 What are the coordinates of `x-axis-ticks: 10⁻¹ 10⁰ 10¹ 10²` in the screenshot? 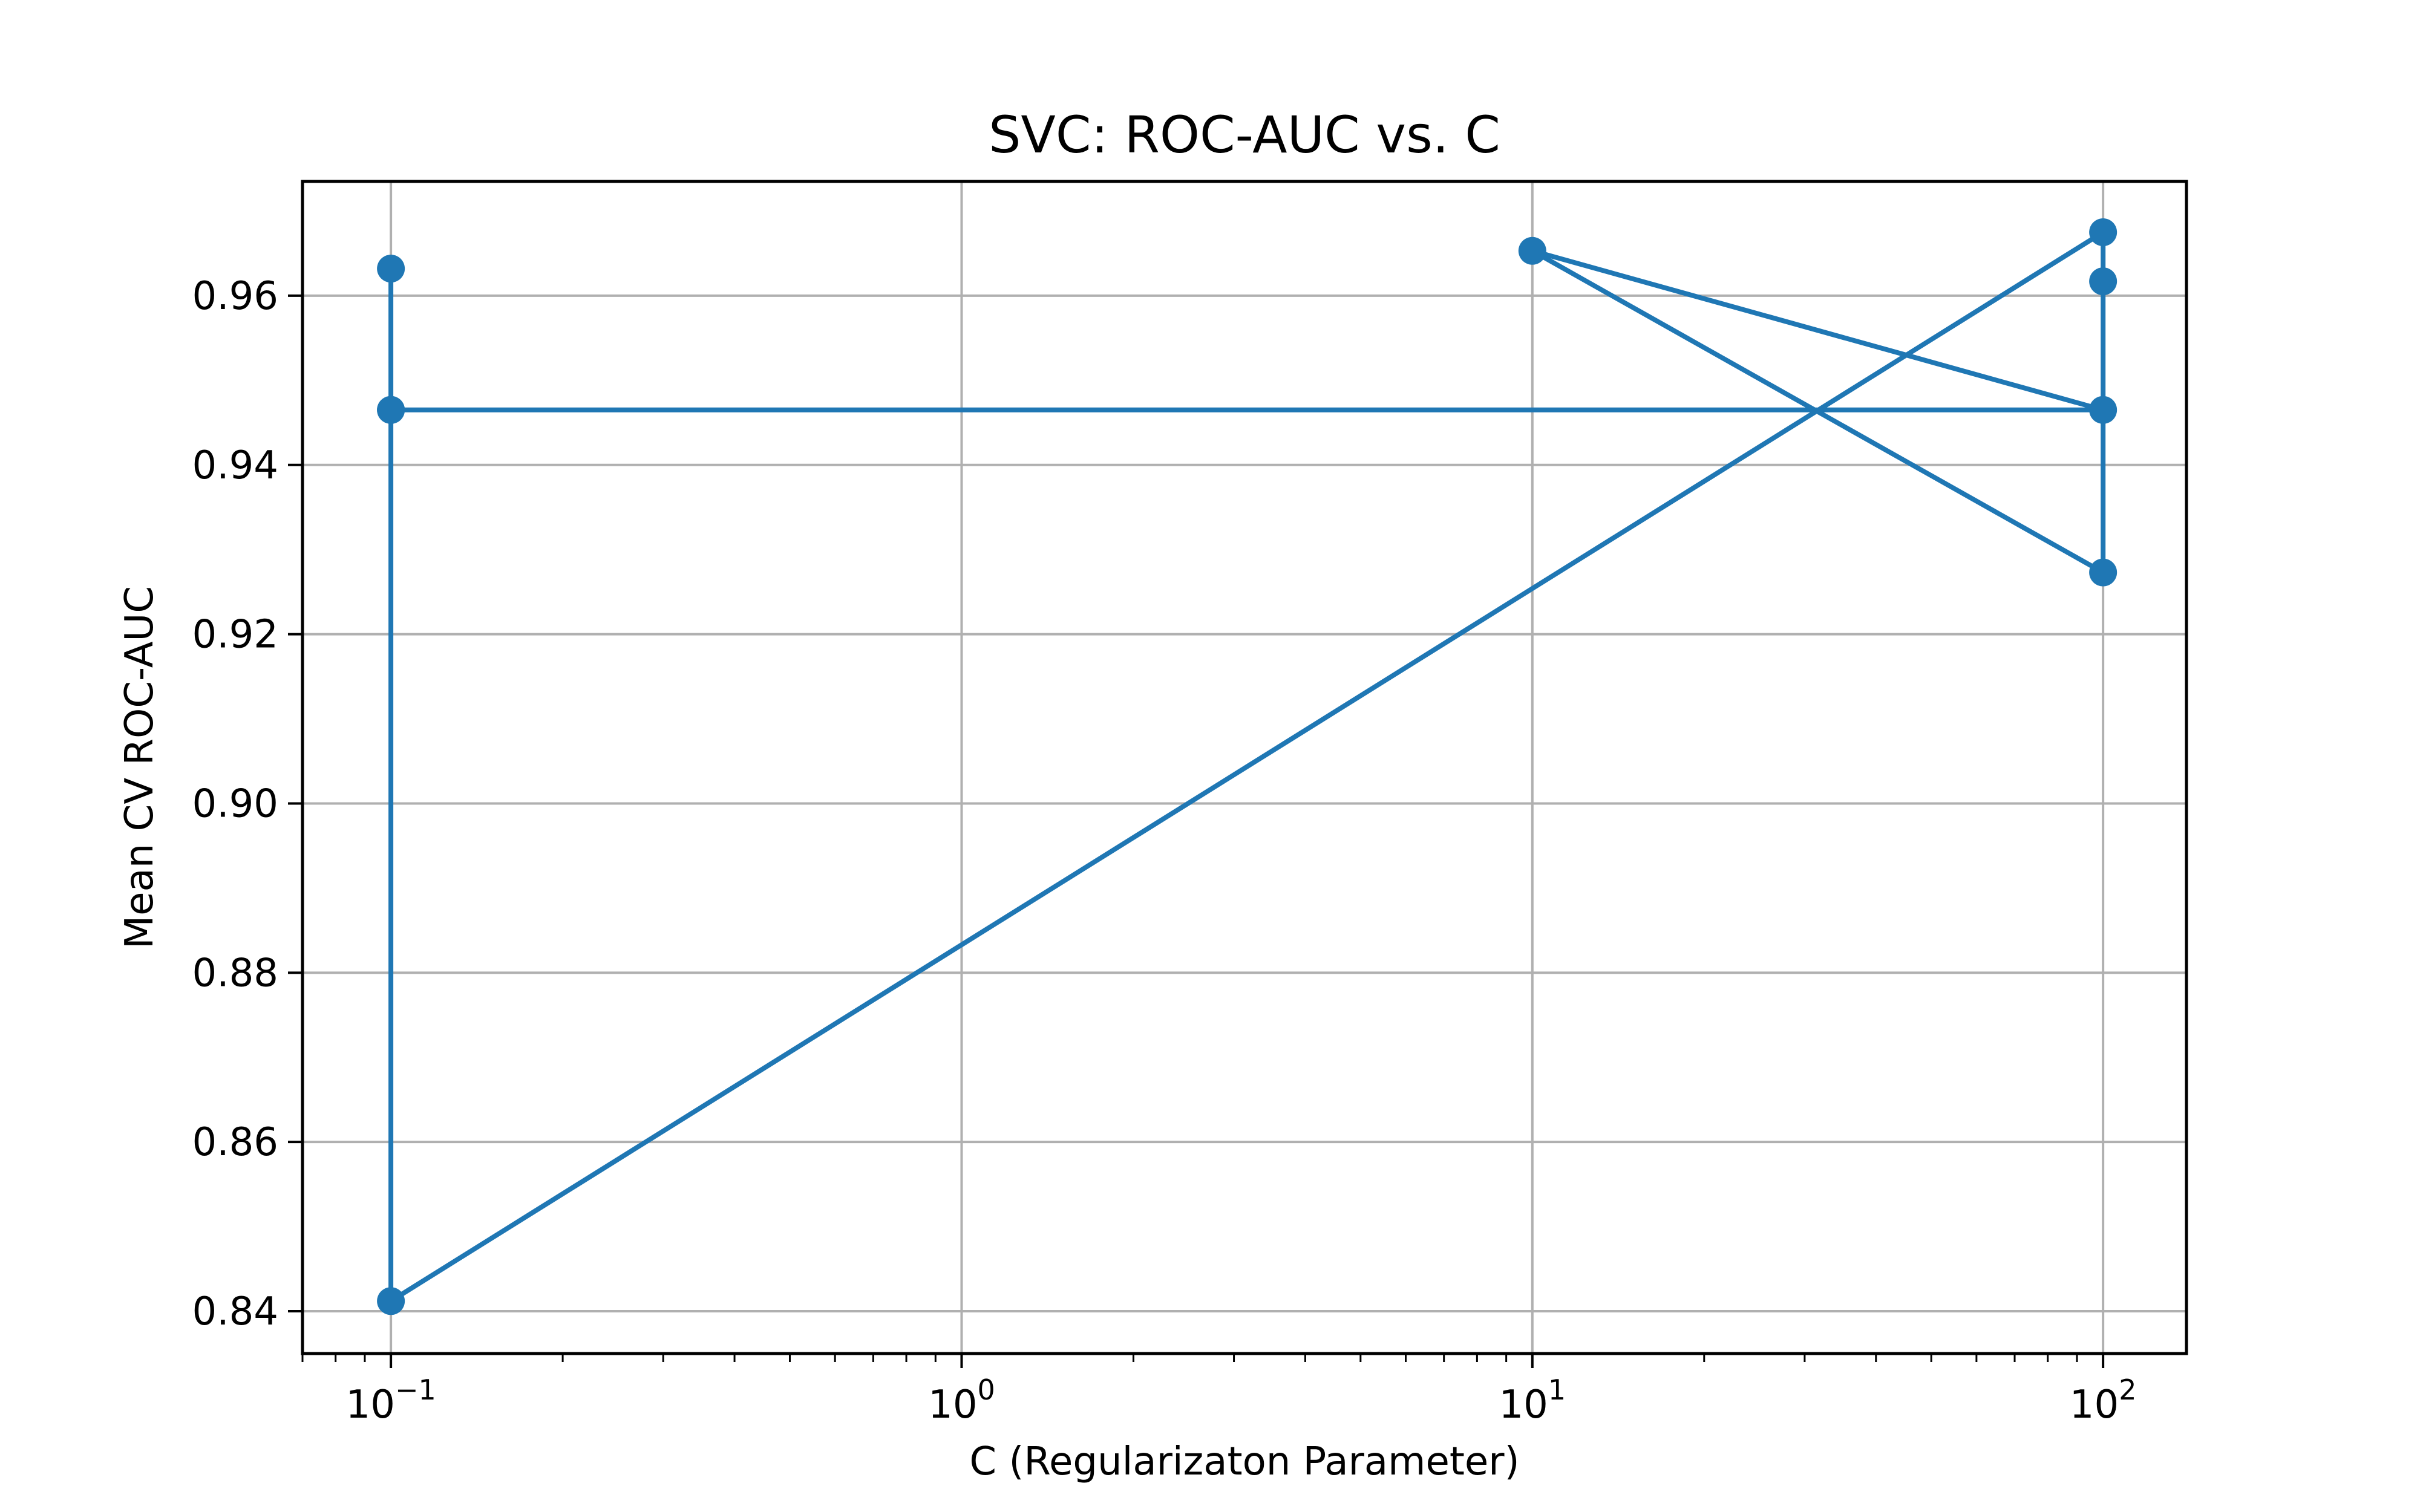 It's located at (1241, 1391).